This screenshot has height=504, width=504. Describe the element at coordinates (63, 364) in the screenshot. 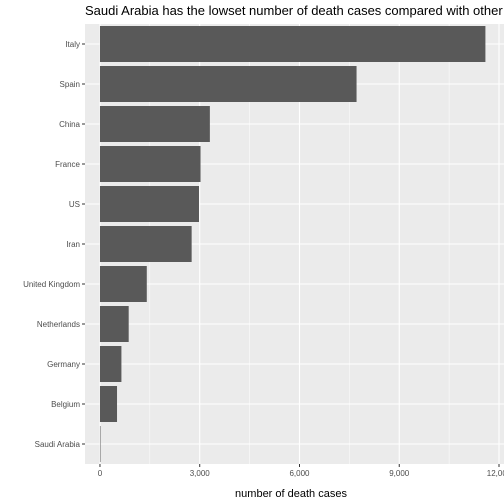

I see `y-tick-label: Germany` at that location.